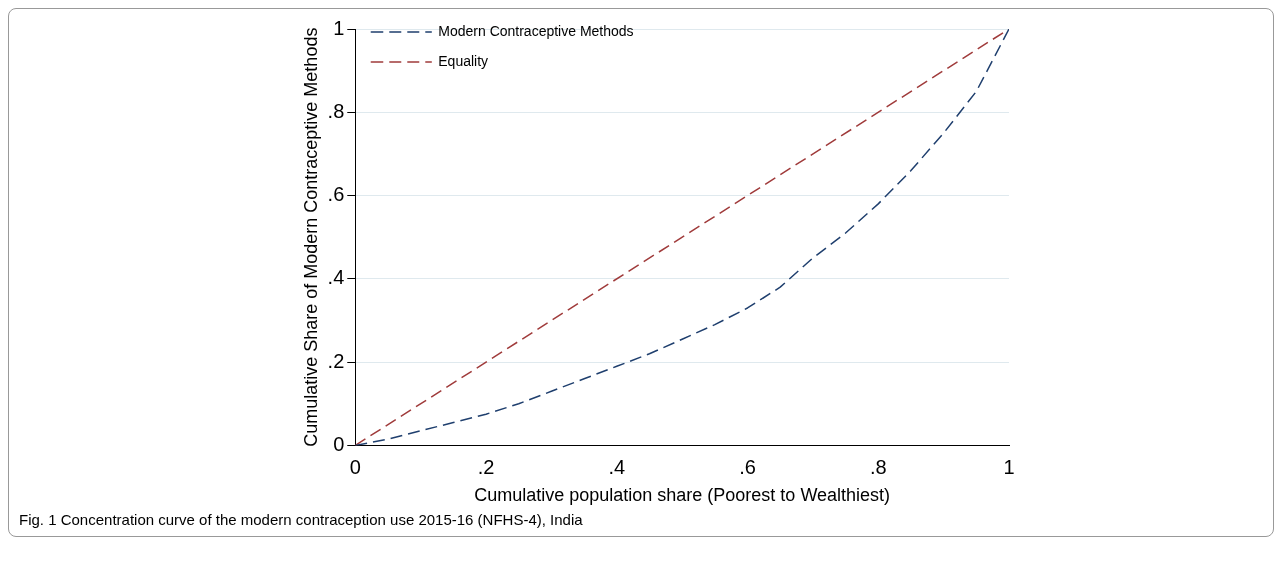  What do you see at coordinates (336, 194) in the screenshot?
I see `y-tick-label: .6` at bounding box center [336, 194].